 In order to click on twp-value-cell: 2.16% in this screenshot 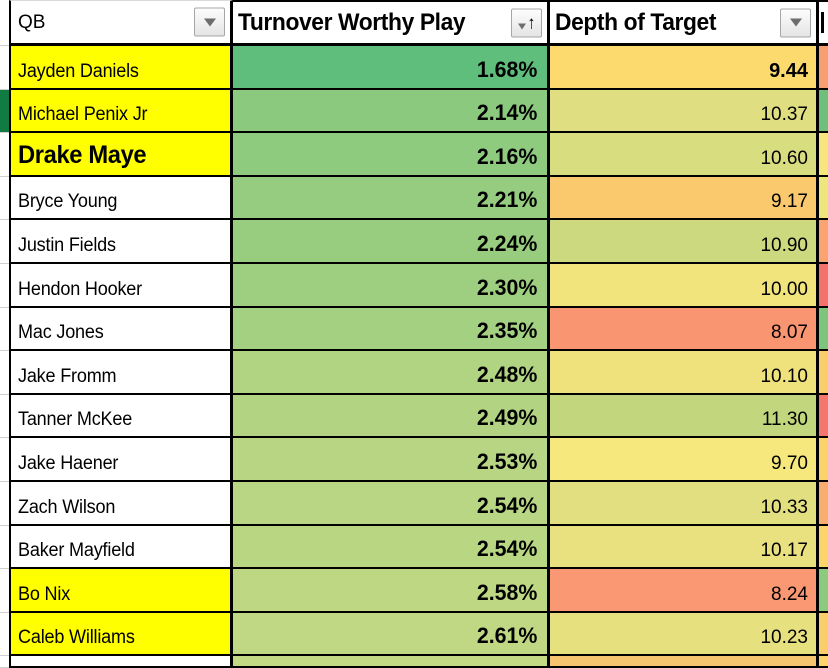, I will do `click(391, 155)`.